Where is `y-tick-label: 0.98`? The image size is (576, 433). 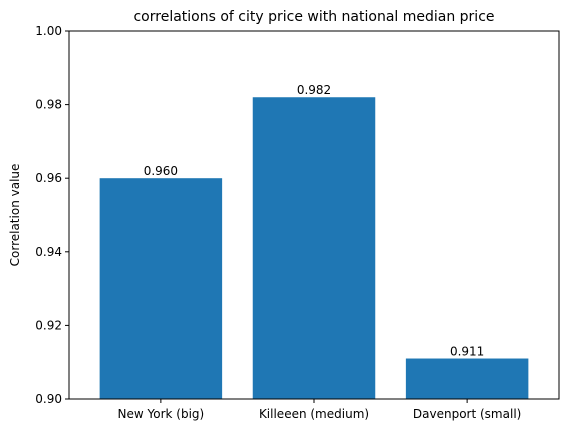 y-tick-label: 0.98 is located at coordinates (48, 105).